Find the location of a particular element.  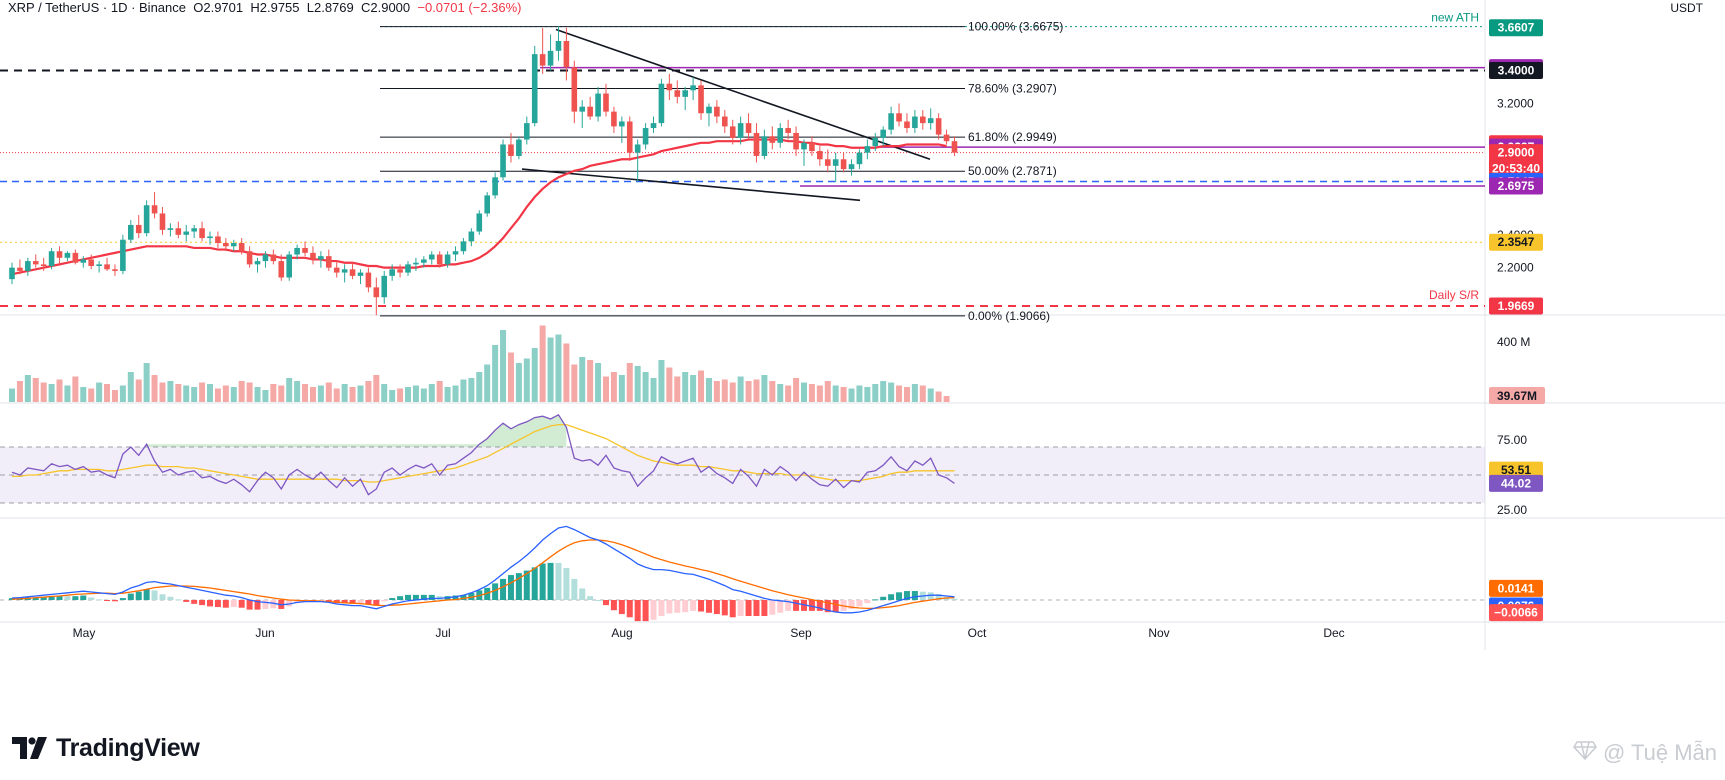

symbol-title: XRP / TetherUS · 1D · Binance is located at coordinates (97, 7).